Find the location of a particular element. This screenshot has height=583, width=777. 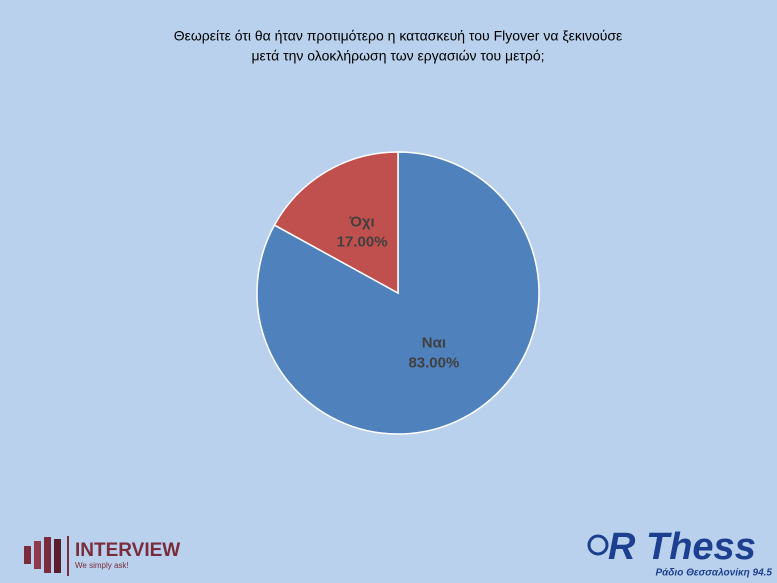

slice-label: Ναι is located at coordinates (434, 343).